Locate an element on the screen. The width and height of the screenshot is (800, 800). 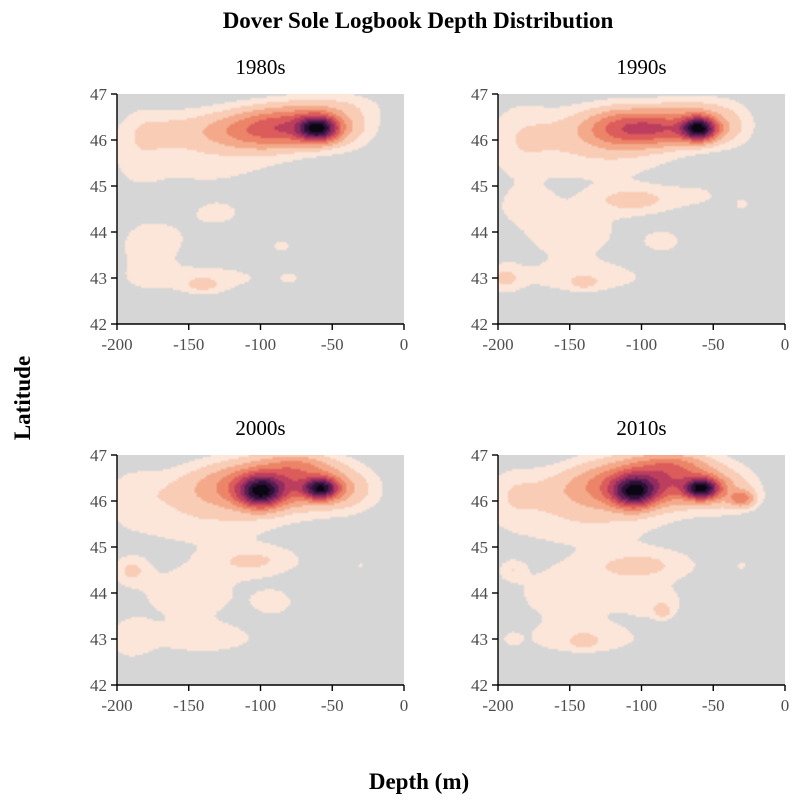
panel-title: 2000s is located at coordinates (260, 428).